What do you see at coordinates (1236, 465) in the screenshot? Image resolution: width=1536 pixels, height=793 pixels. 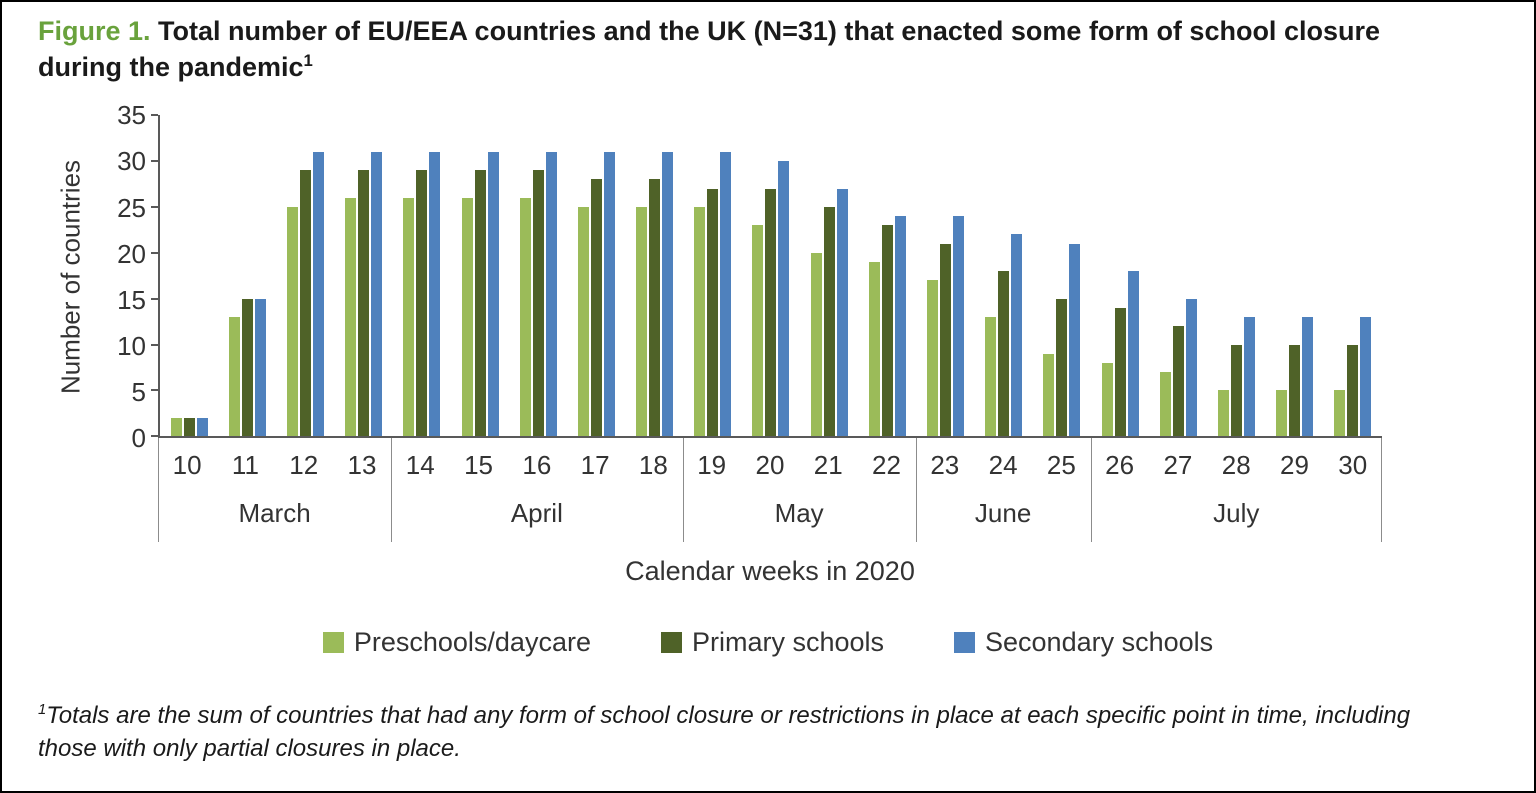 I see `week-label: 28` at bounding box center [1236, 465].